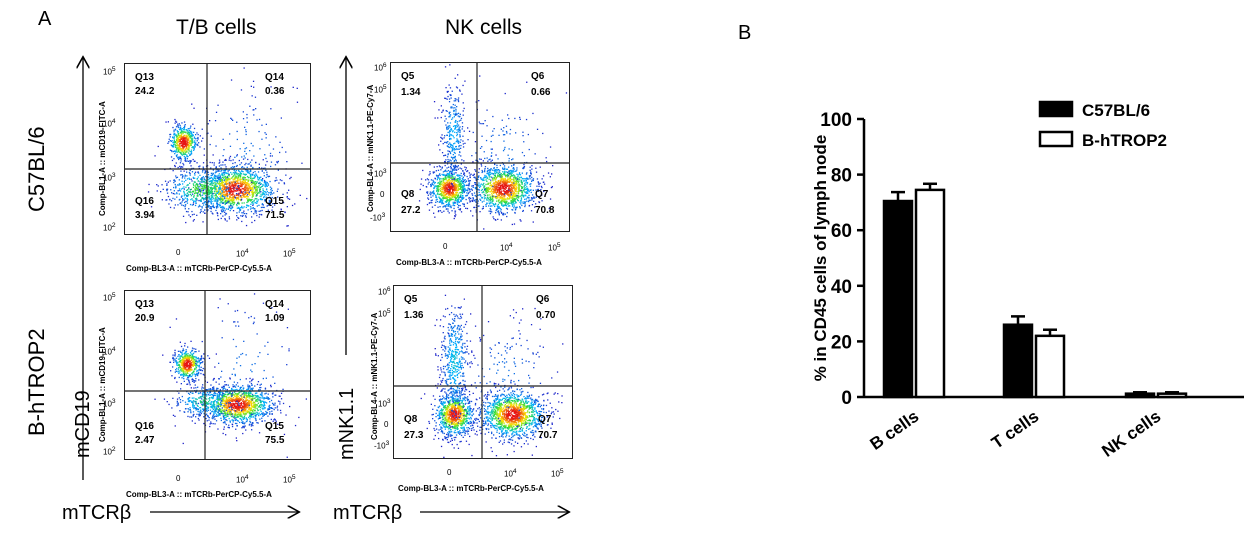  What do you see at coordinates (145, 91) in the screenshot?
I see `quadrant-value: 24.2` at bounding box center [145, 91].